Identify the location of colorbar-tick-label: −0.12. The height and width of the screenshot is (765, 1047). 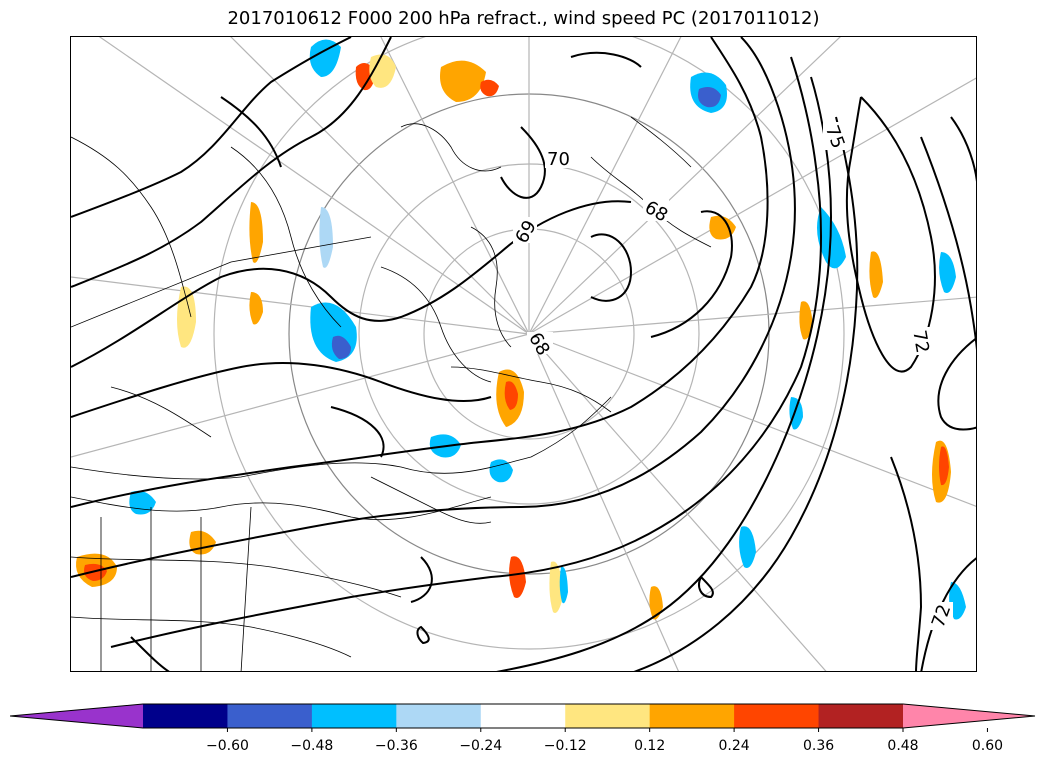
(565, 746).